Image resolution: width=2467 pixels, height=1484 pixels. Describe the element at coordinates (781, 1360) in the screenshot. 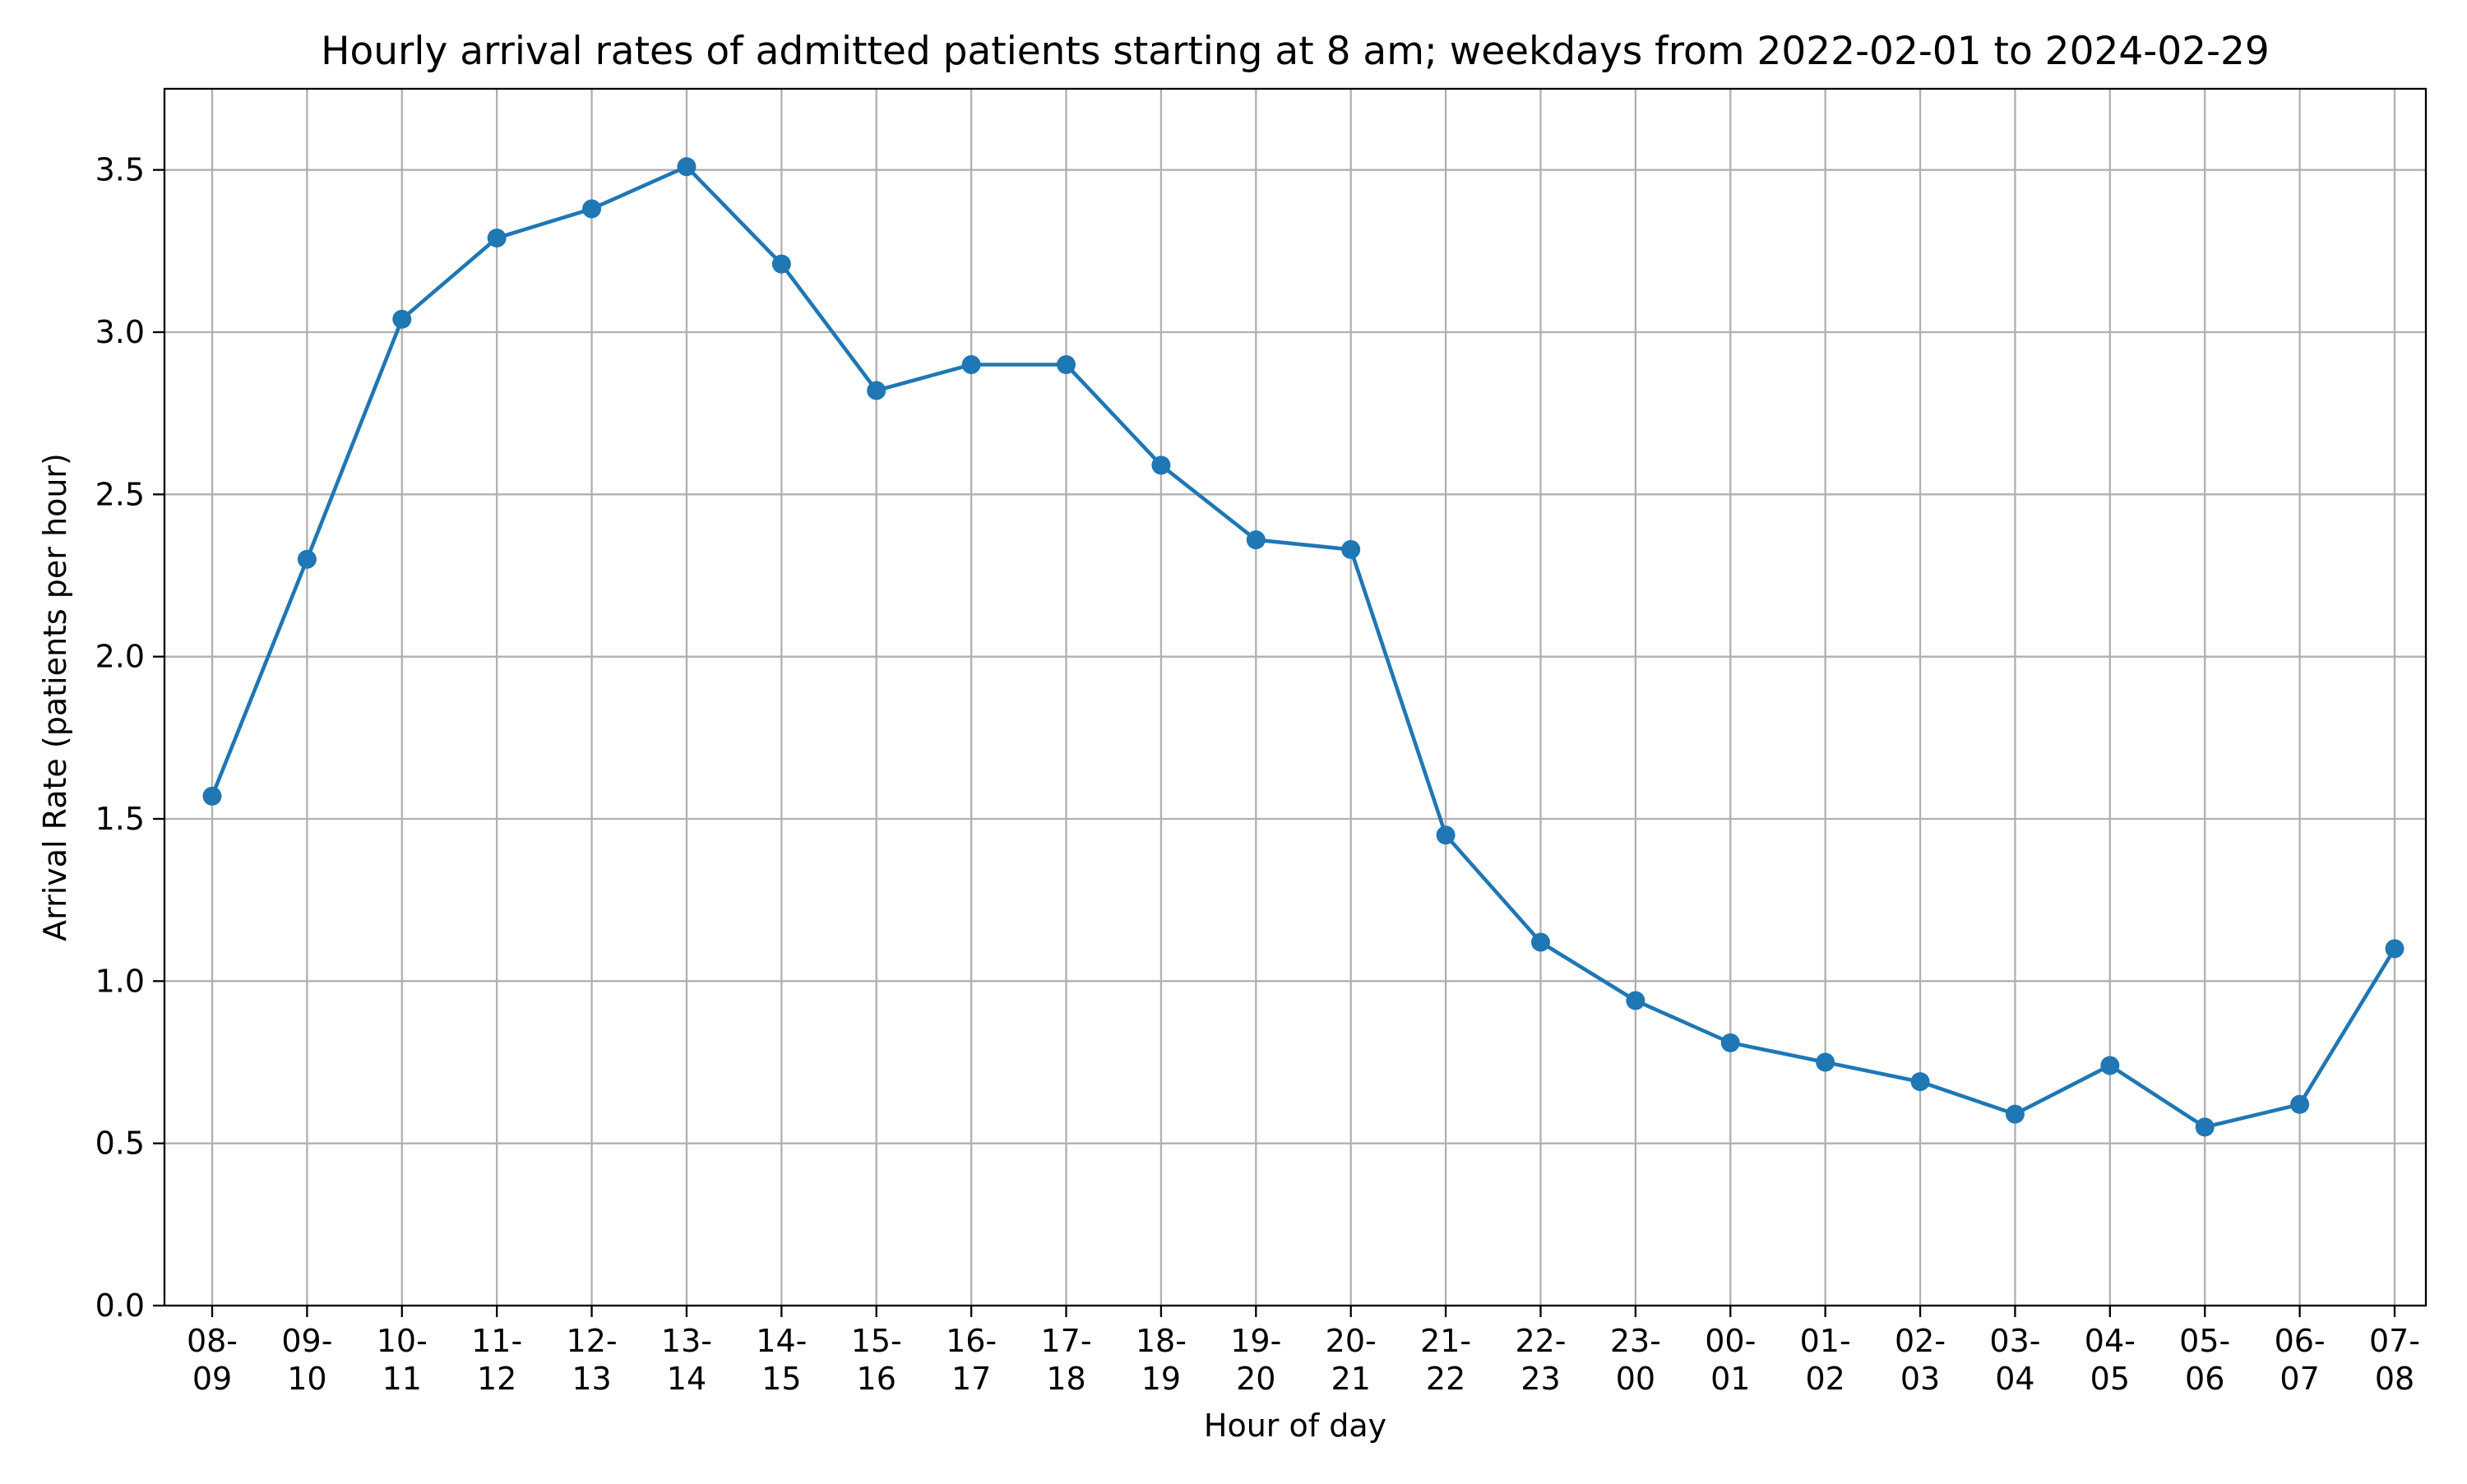

I see `x-tick-label: 14-15` at that location.